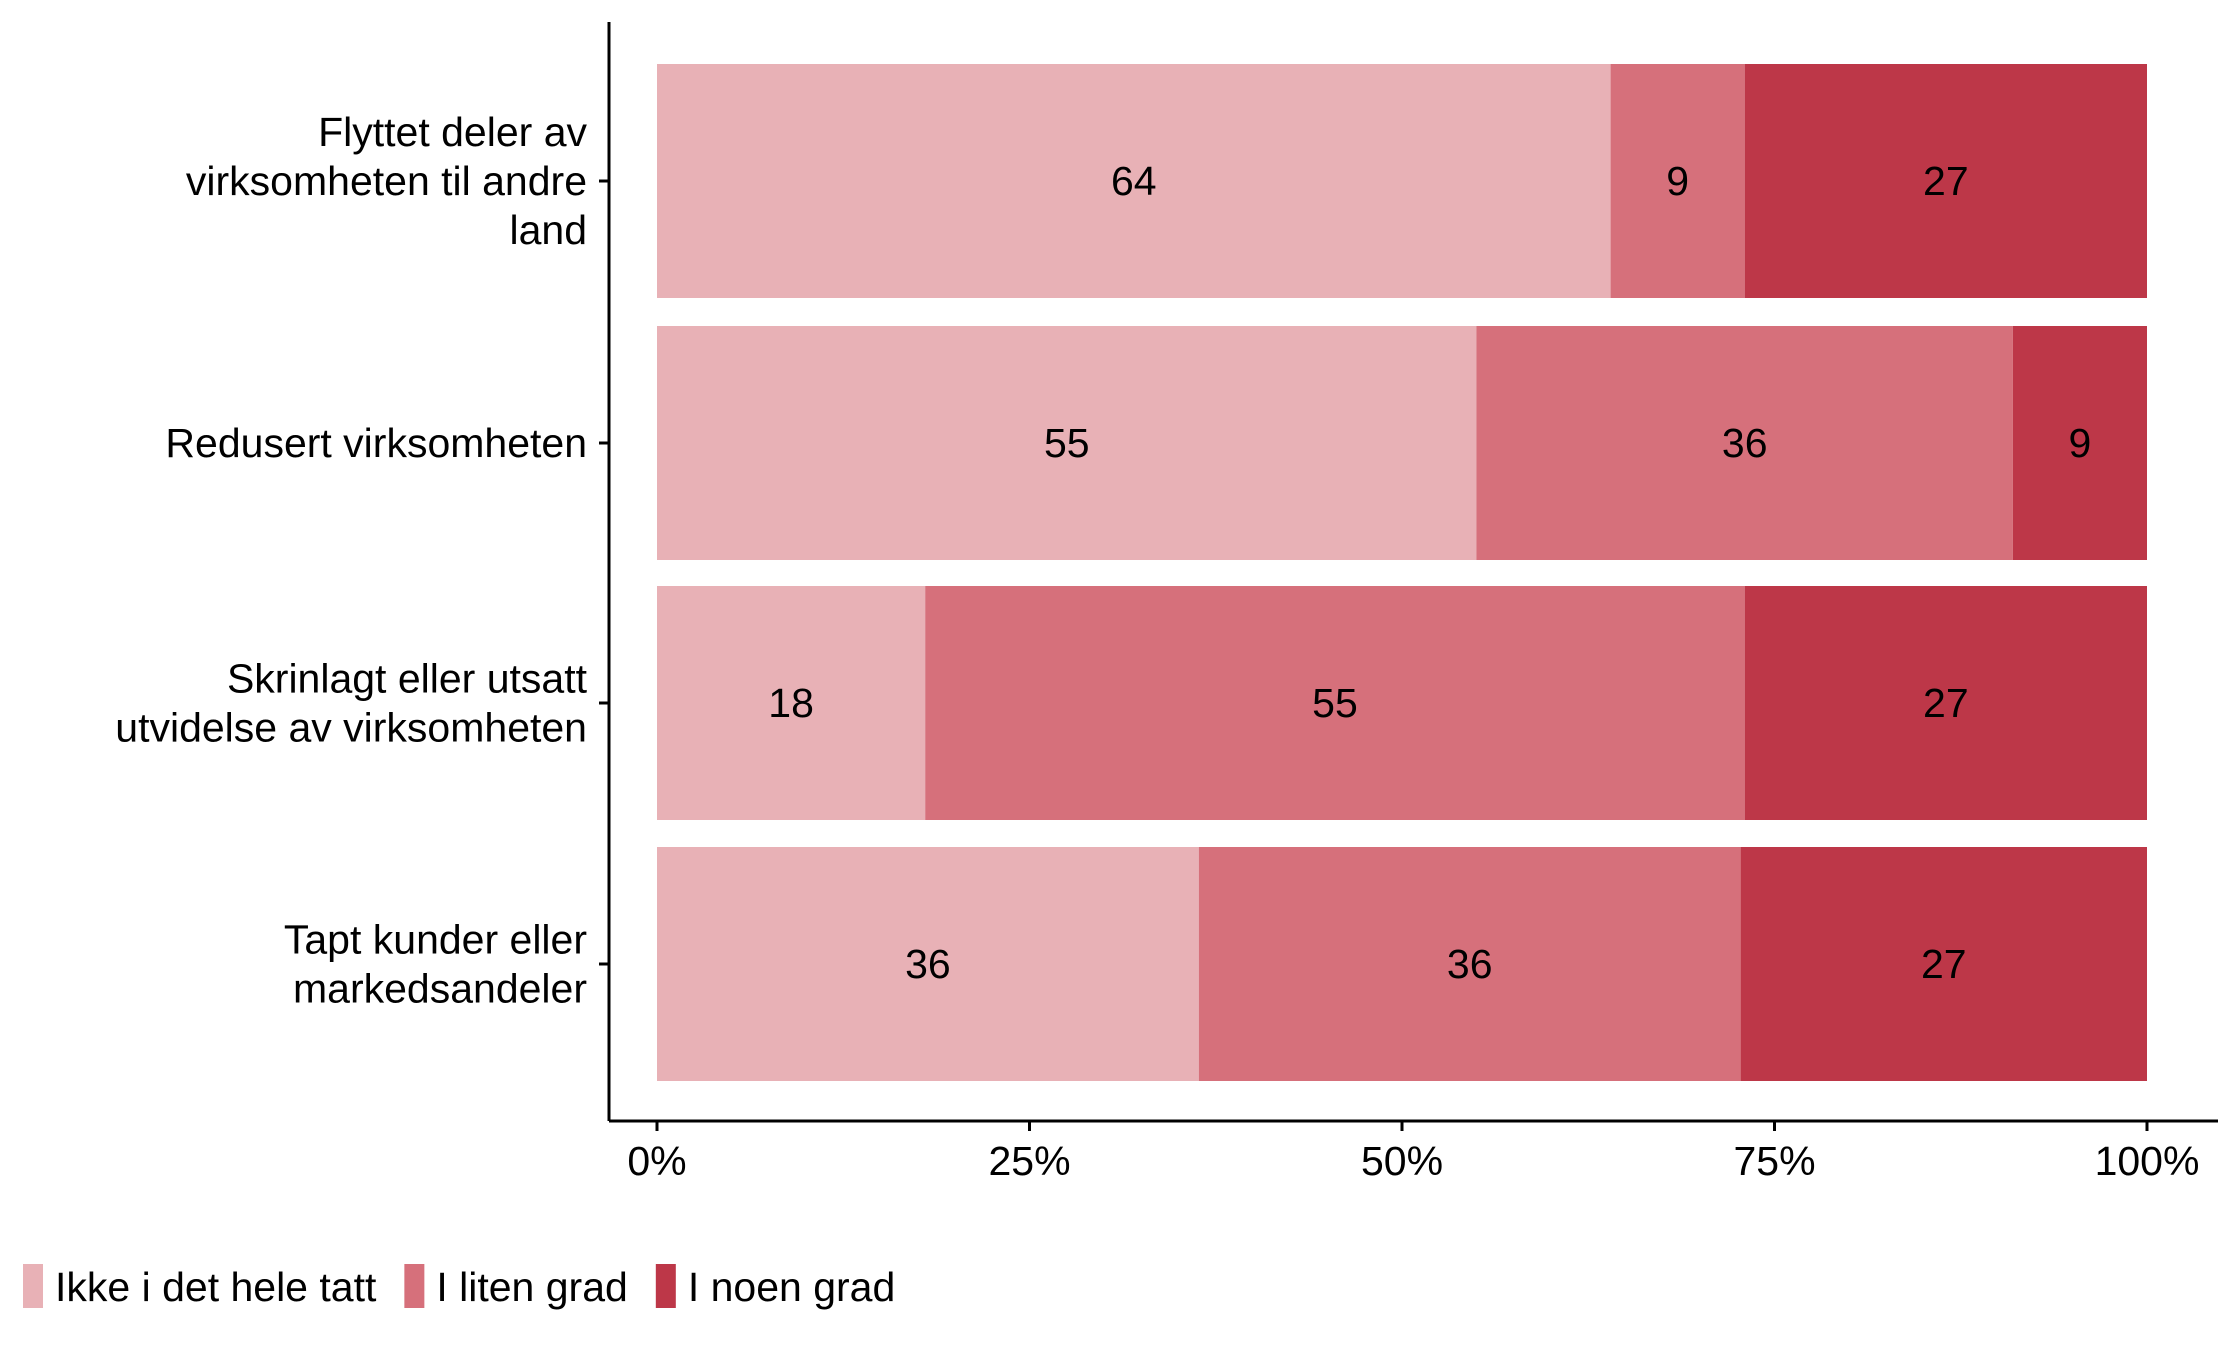 This screenshot has width=2240, height=1360. What do you see at coordinates (452, 132) in the screenshot?
I see `y-tick-label: Flyttet deler av` at bounding box center [452, 132].